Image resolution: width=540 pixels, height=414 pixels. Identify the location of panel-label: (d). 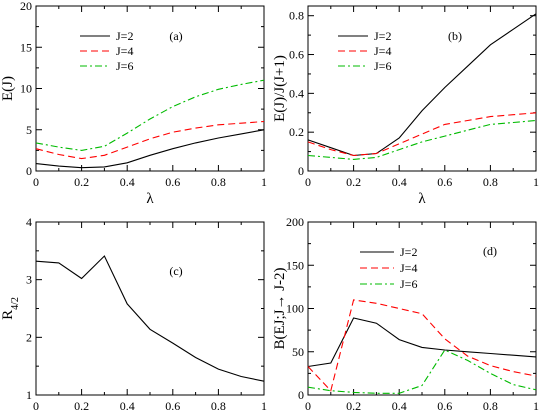
(490, 251).